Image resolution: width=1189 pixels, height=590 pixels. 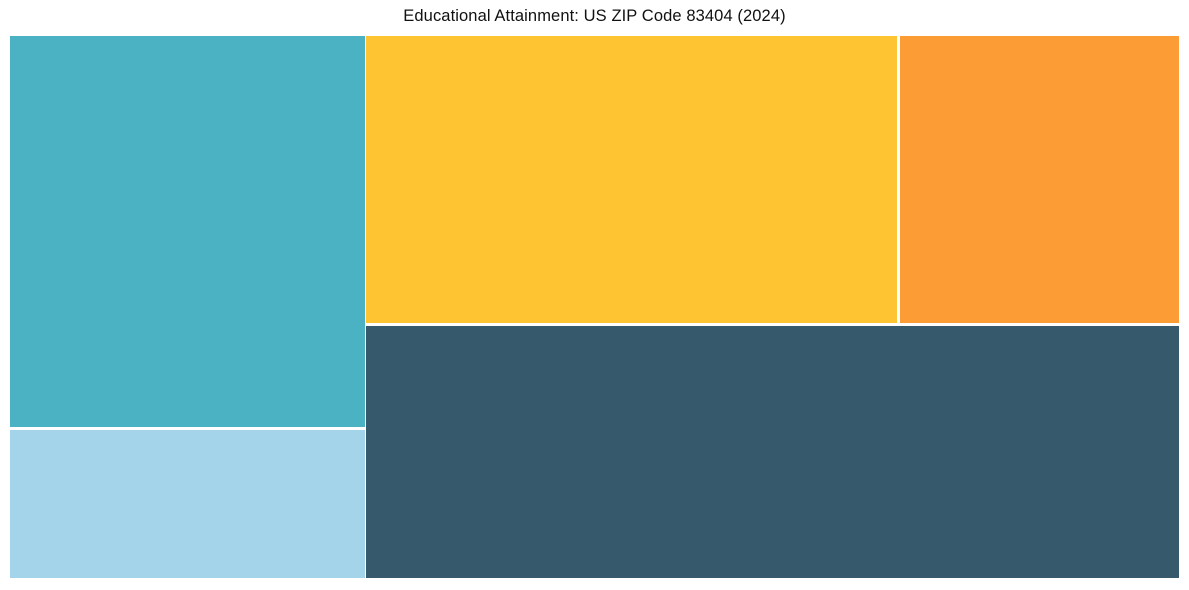 I want to click on treemap-cell-lightblue-left-bottom, so click(x=187, y=504).